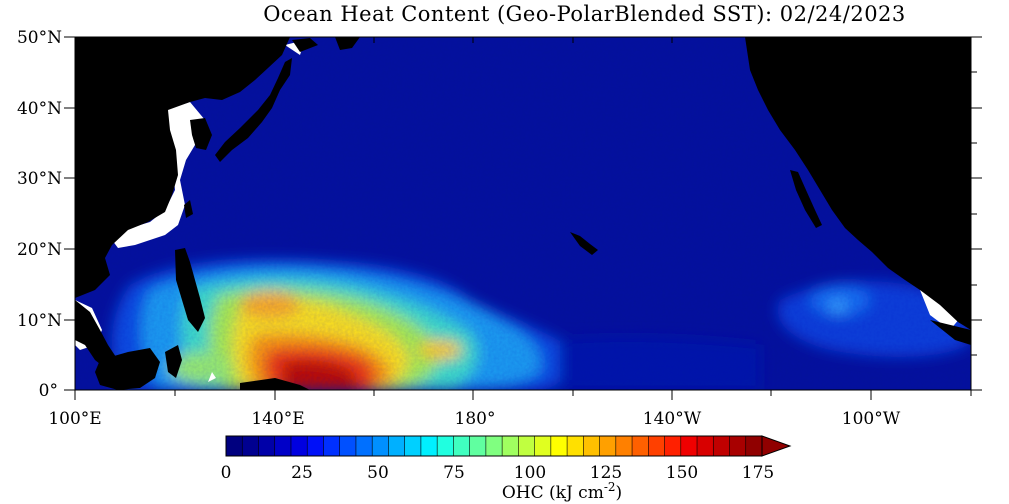 Image resolution: width=1009 pixels, height=504 pixels. What do you see at coordinates (454, 473) in the screenshot?
I see `colorbar-tick-label: 75` at bounding box center [454, 473].